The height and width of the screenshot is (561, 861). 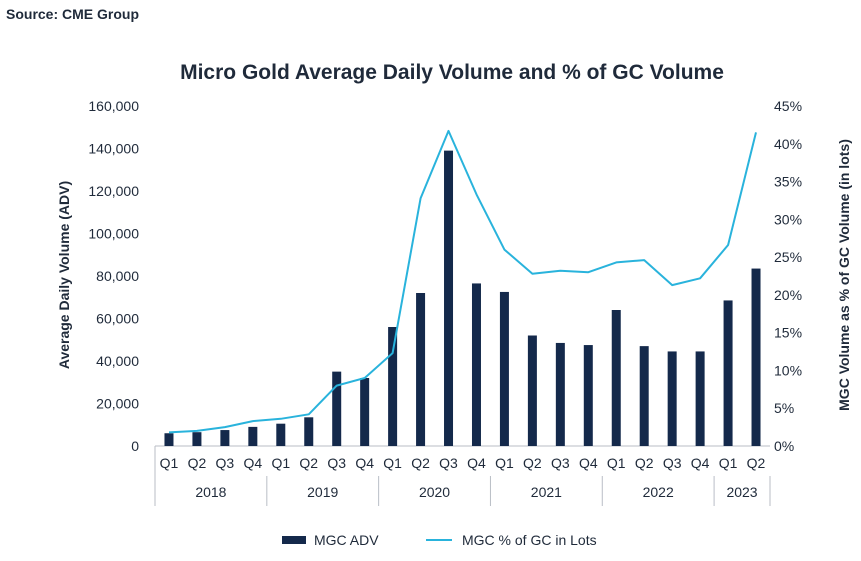 What do you see at coordinates (788, 182) in the screenshot?
I see `y2-tick-label: 35%` at bounding box center [788, 182].